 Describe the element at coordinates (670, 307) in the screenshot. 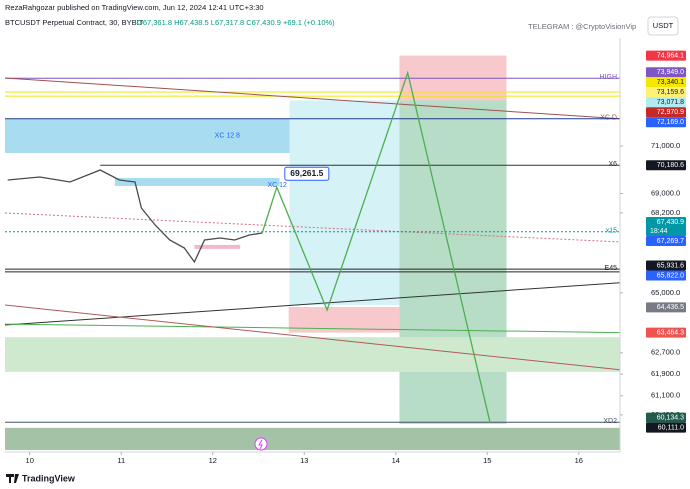

I see `price-label: 64,436.5` at that location.